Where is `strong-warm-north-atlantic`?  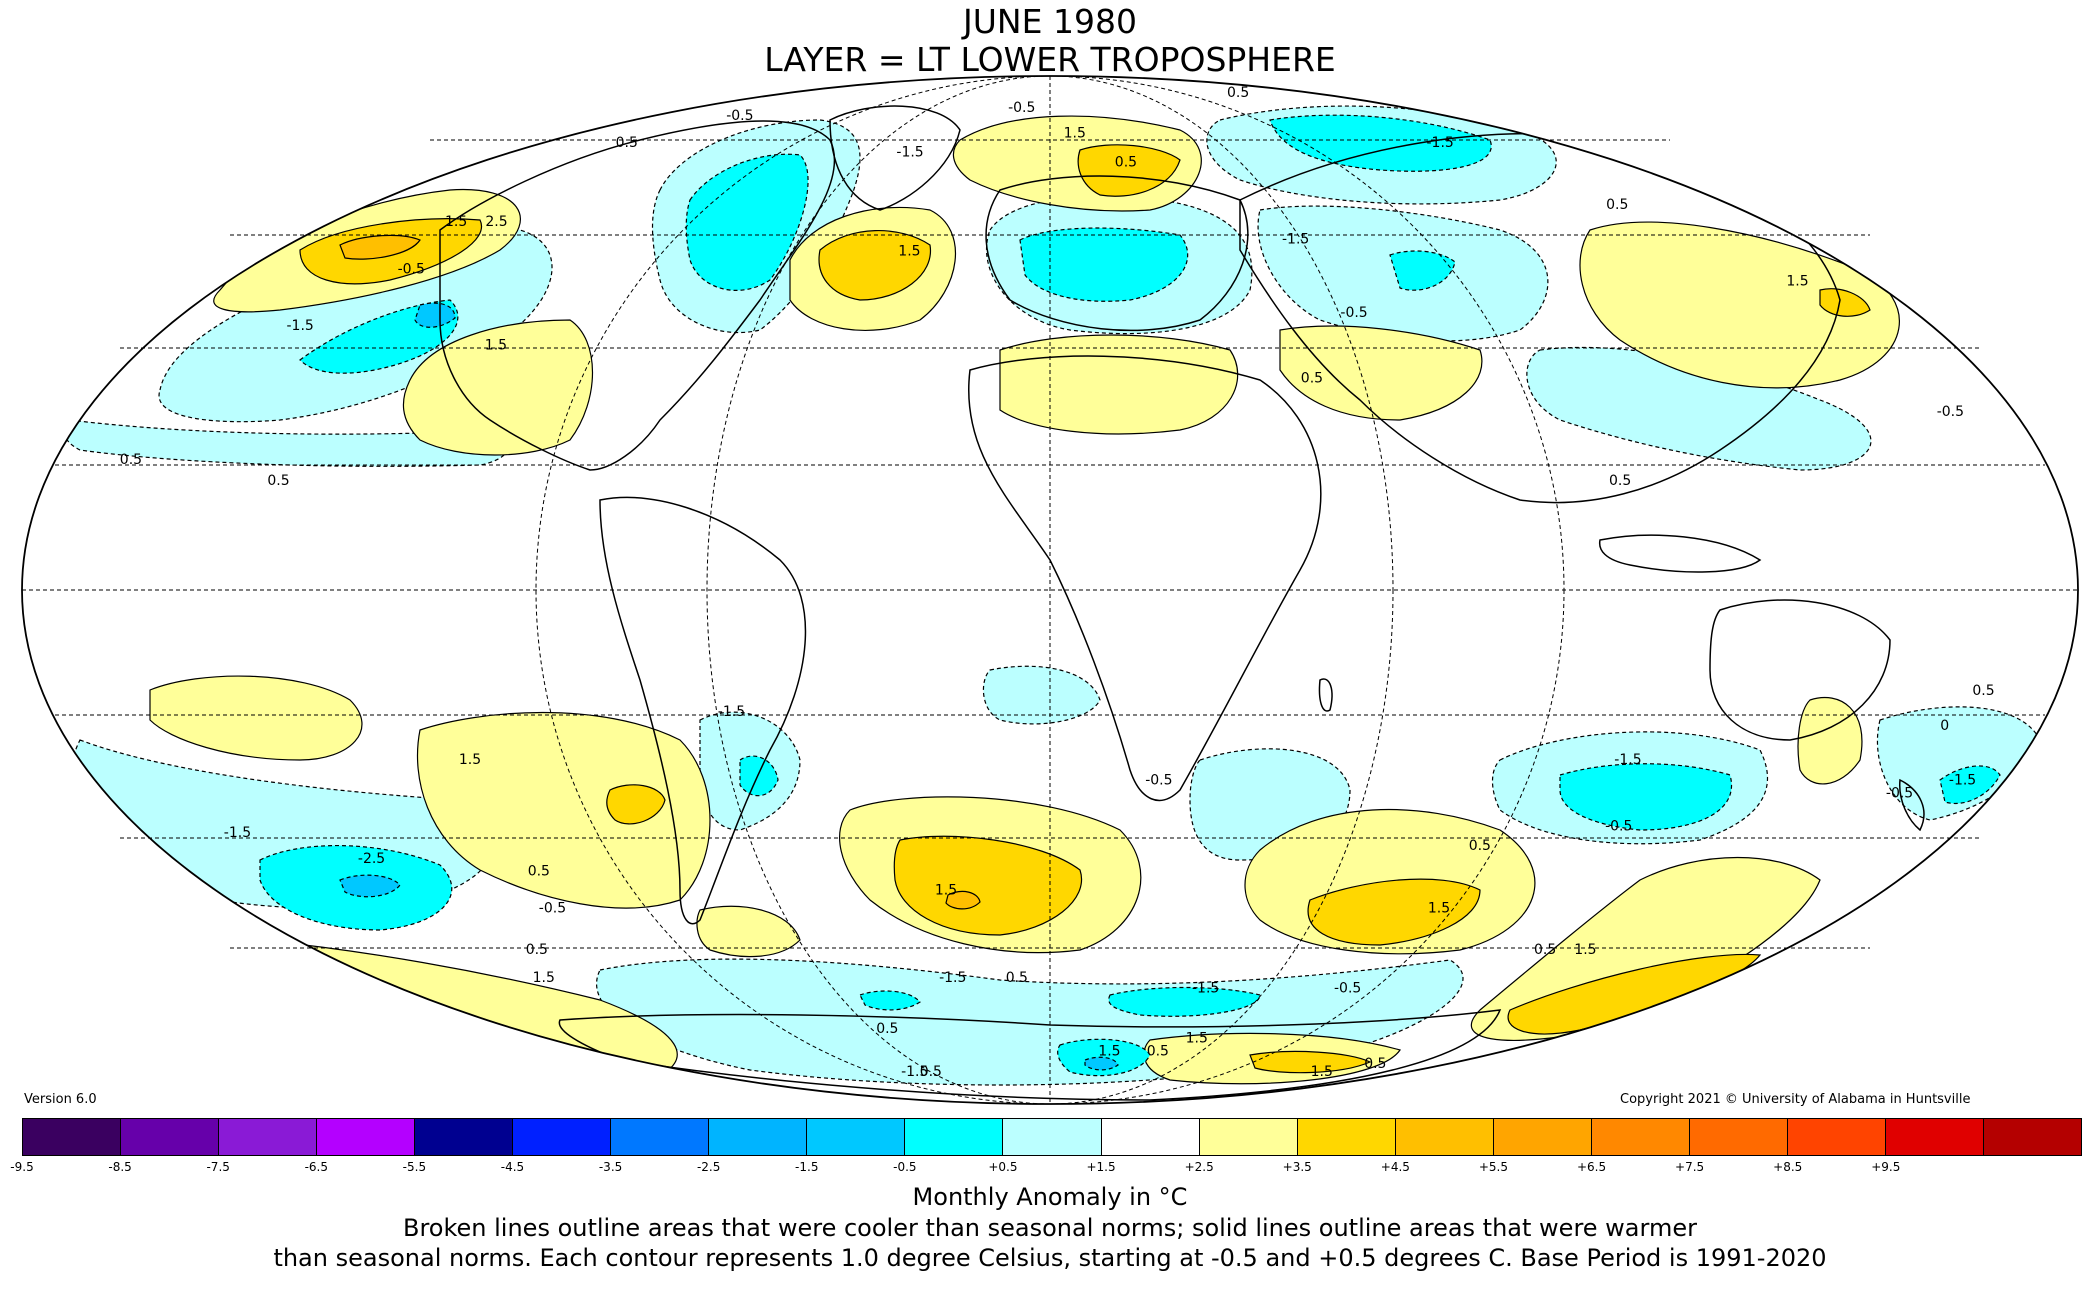
strong-warm-north-atlantic is located at coordinates (874, 265).